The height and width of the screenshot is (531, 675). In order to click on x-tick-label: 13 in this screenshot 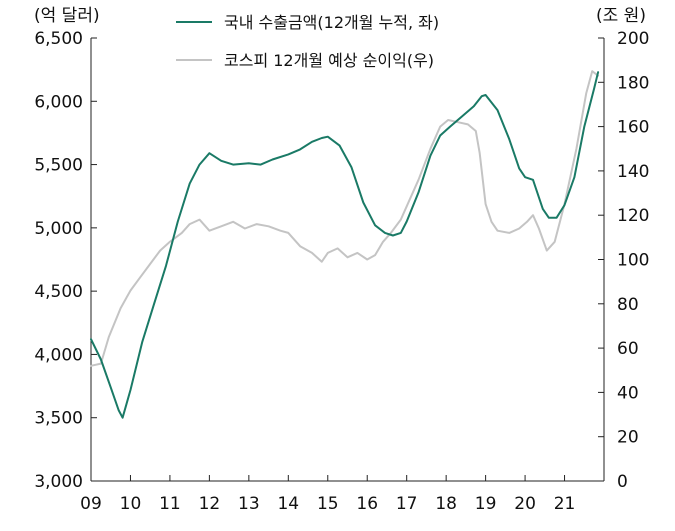, I will do `click(249, 504)`.